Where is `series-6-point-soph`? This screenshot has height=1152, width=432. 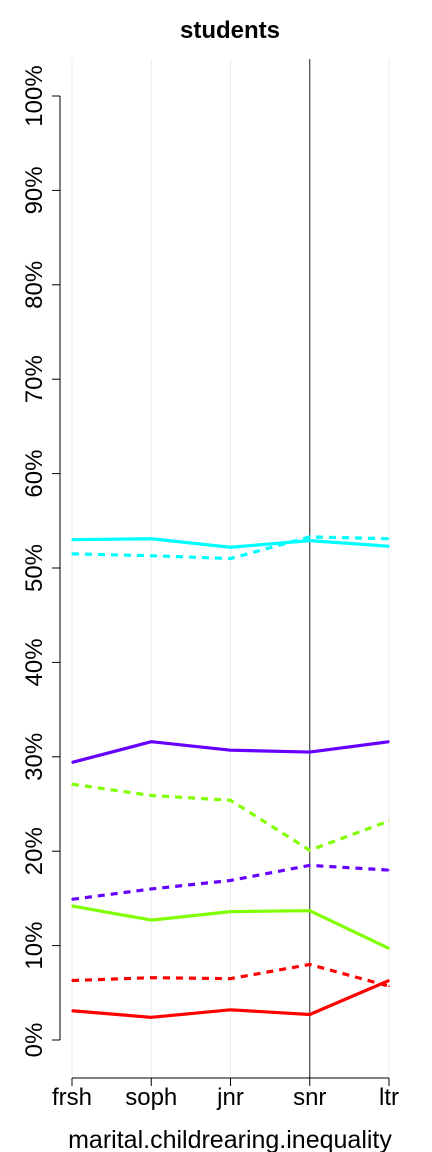
series-6-point-soph is located at coordinates (151, 977).